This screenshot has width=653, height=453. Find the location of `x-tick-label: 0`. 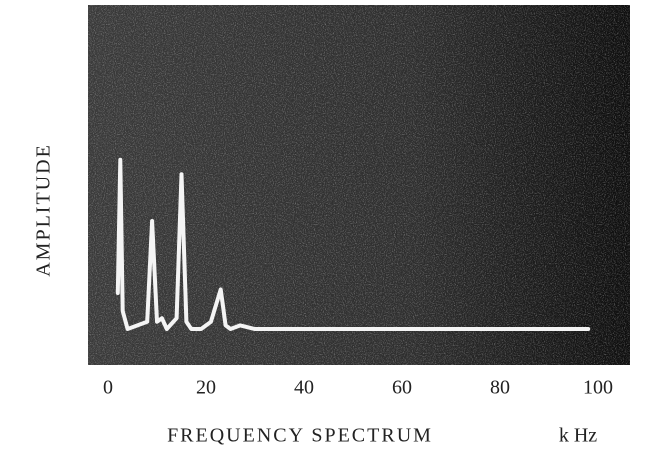

x-tick-label: 0 is located at coordinates (108, 388).